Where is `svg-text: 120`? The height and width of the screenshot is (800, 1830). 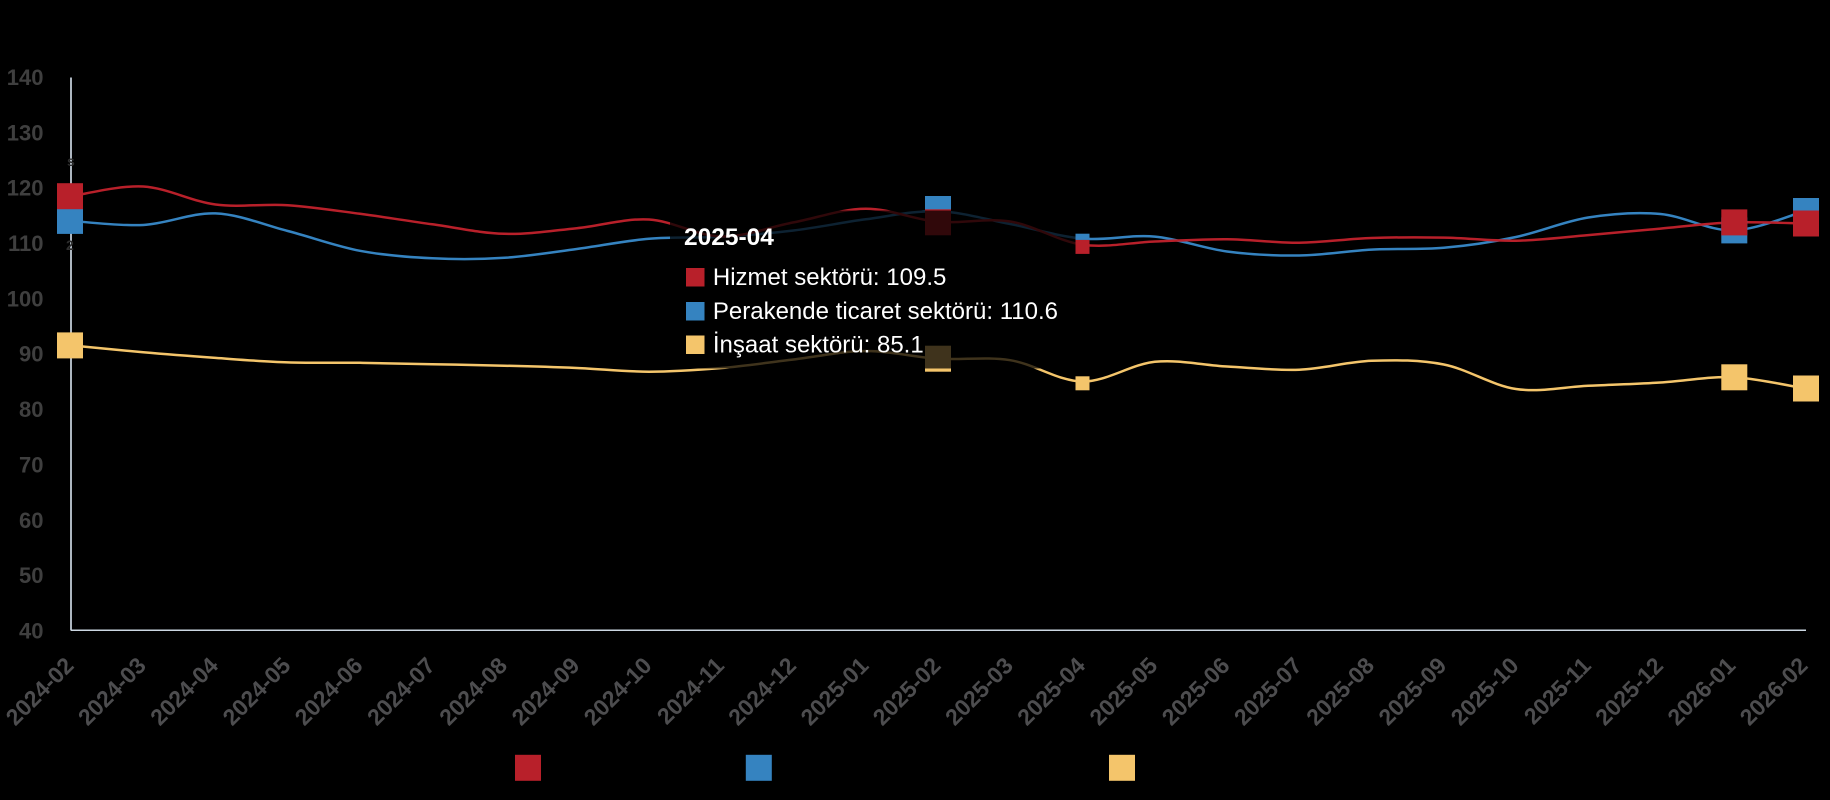 svg-text: 120 is located at coordinates (25, 188).